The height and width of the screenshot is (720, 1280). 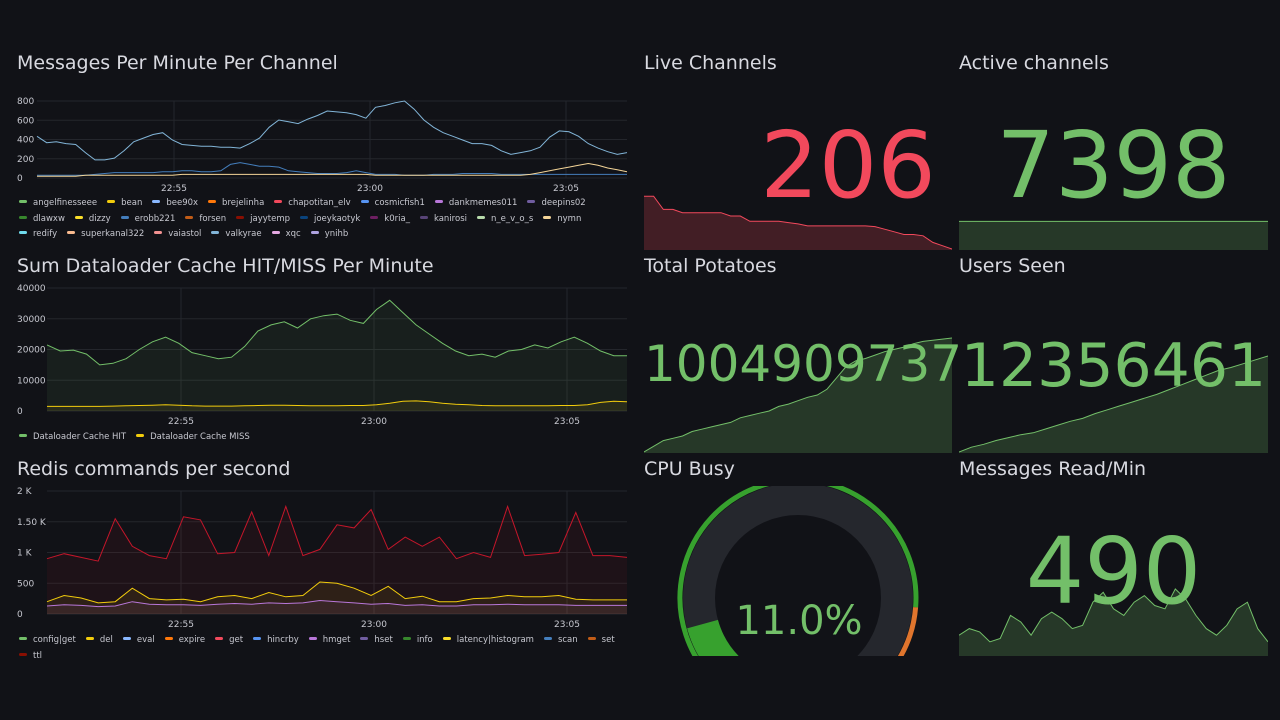 I want to click on redis-legend-item: ttl, so click(x=30, y=657).